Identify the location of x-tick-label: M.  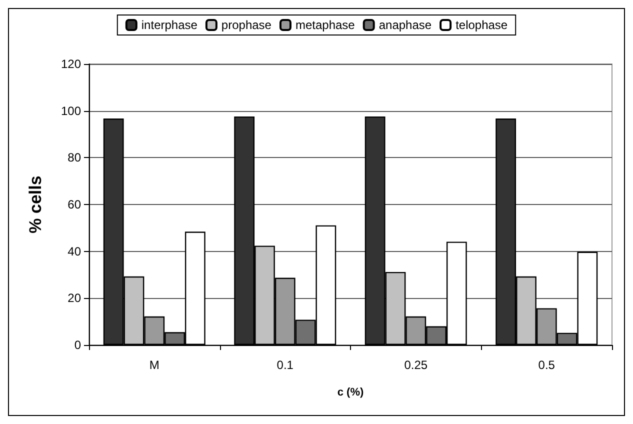
(154, 365).